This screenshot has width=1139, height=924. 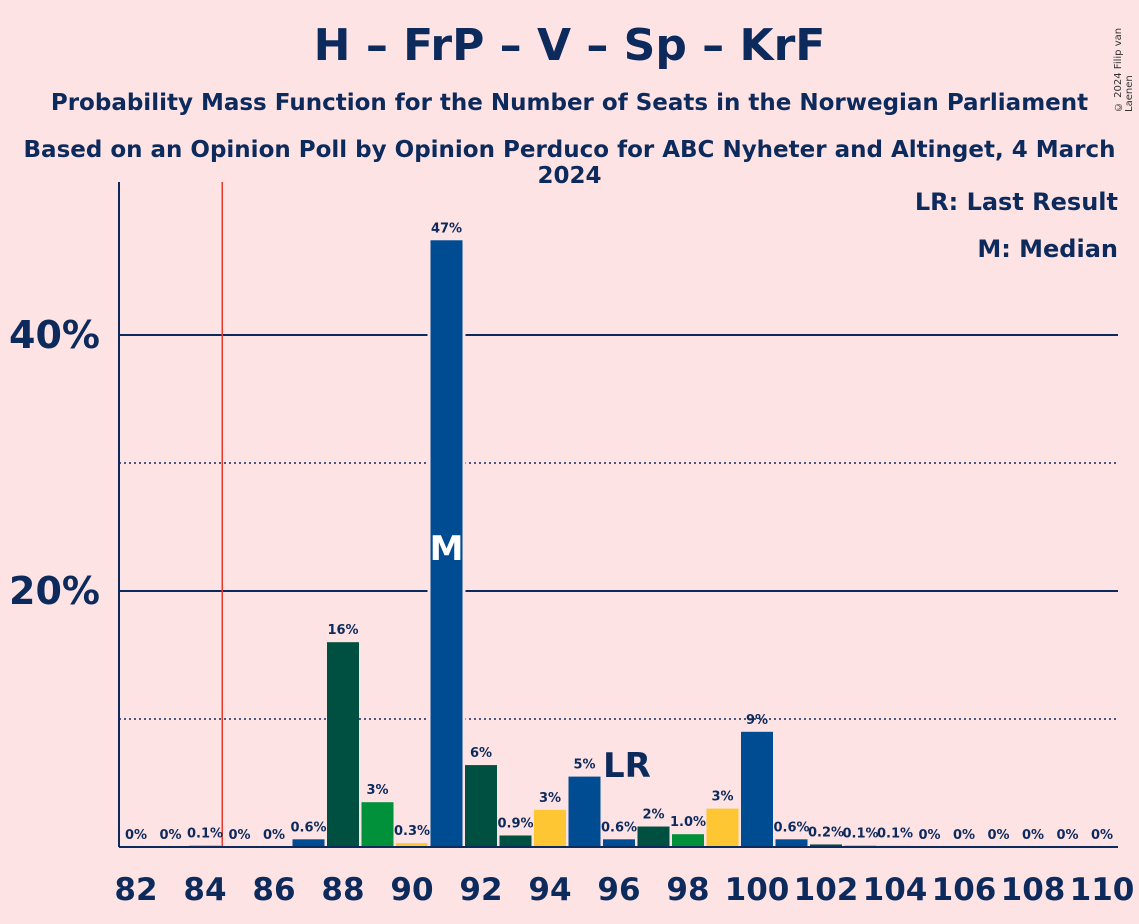 I want to click on y-axis: 20% 40%, so click(x=64, y=514).